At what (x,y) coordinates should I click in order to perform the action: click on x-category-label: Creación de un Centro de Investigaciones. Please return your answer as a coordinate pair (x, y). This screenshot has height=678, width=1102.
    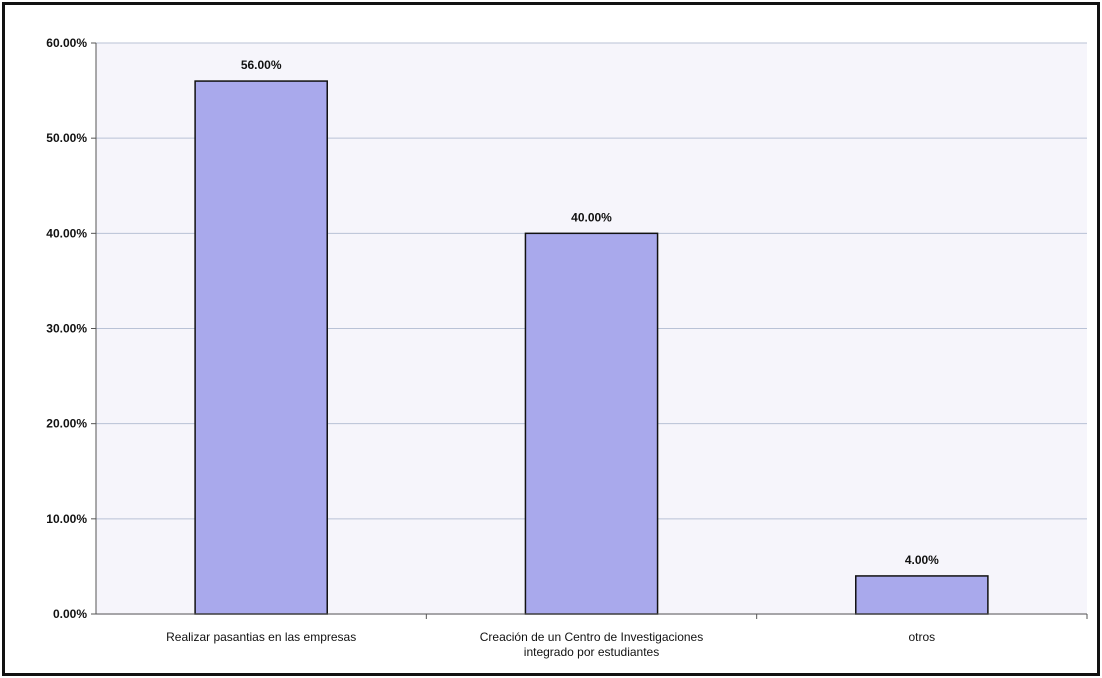
    Looking at the image, I should click on (591, 637).